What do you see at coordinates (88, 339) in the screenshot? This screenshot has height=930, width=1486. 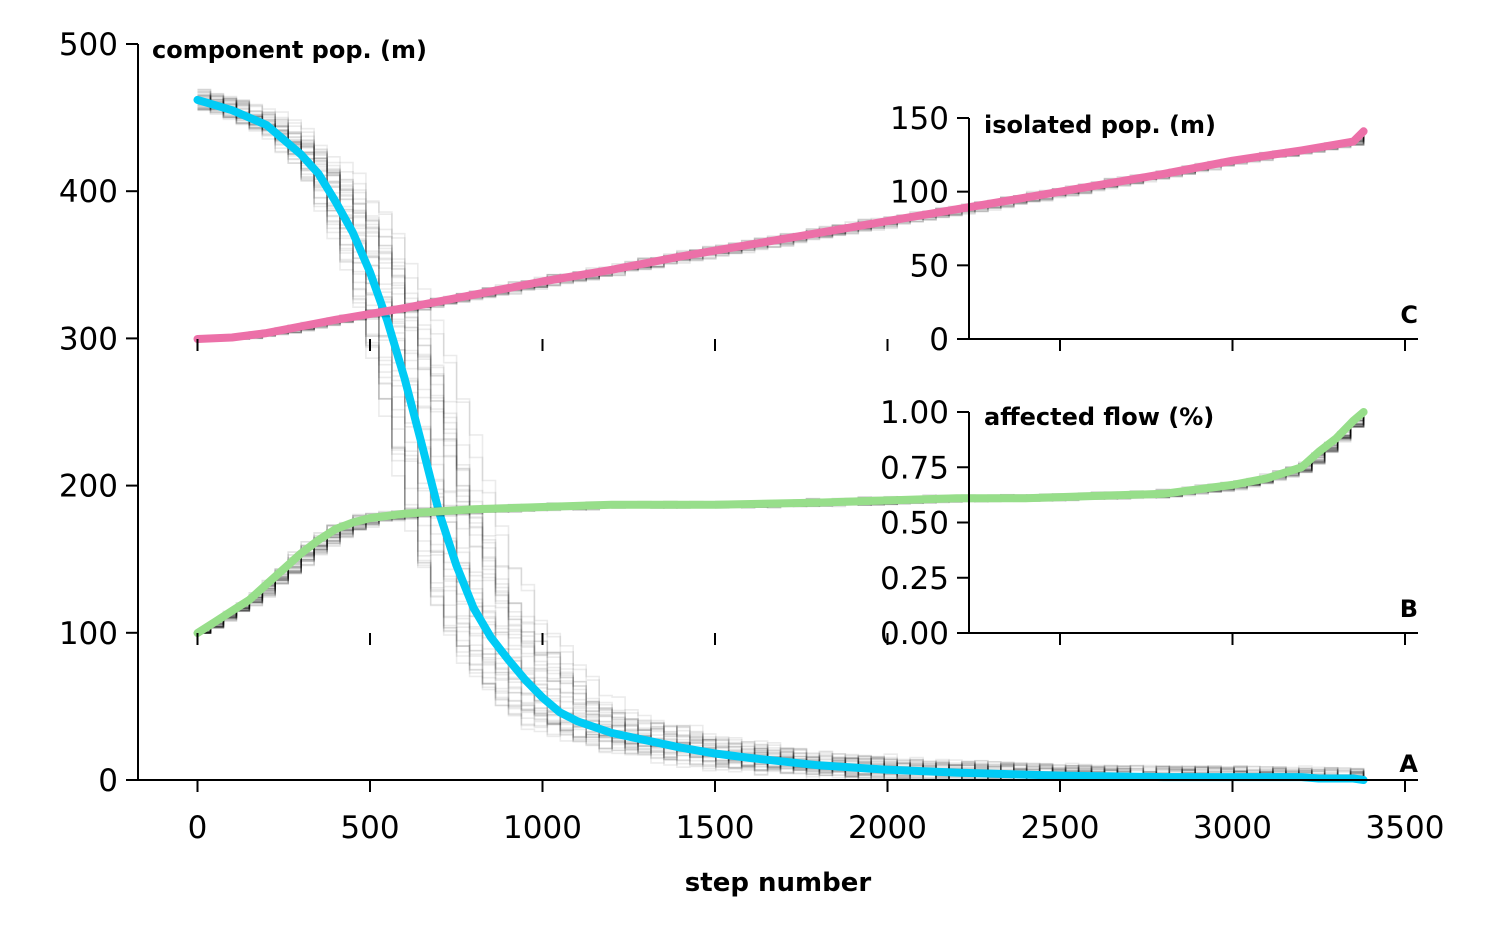 I see `y-tick-label: 300` at bounding box center [88, 339].